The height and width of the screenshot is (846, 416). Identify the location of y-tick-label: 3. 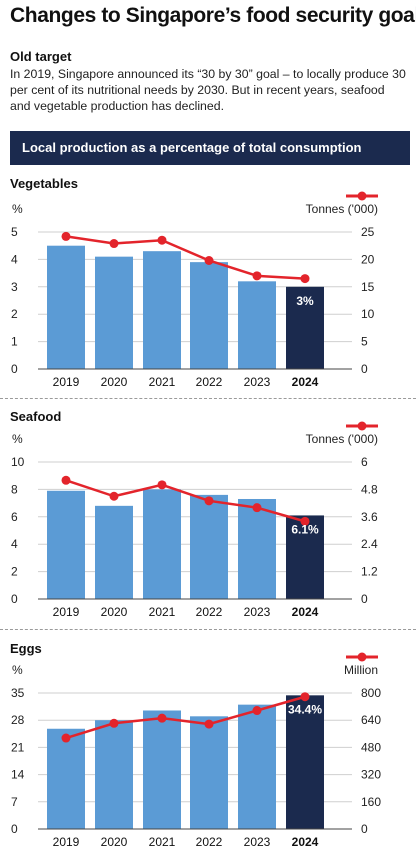
(14, 287).